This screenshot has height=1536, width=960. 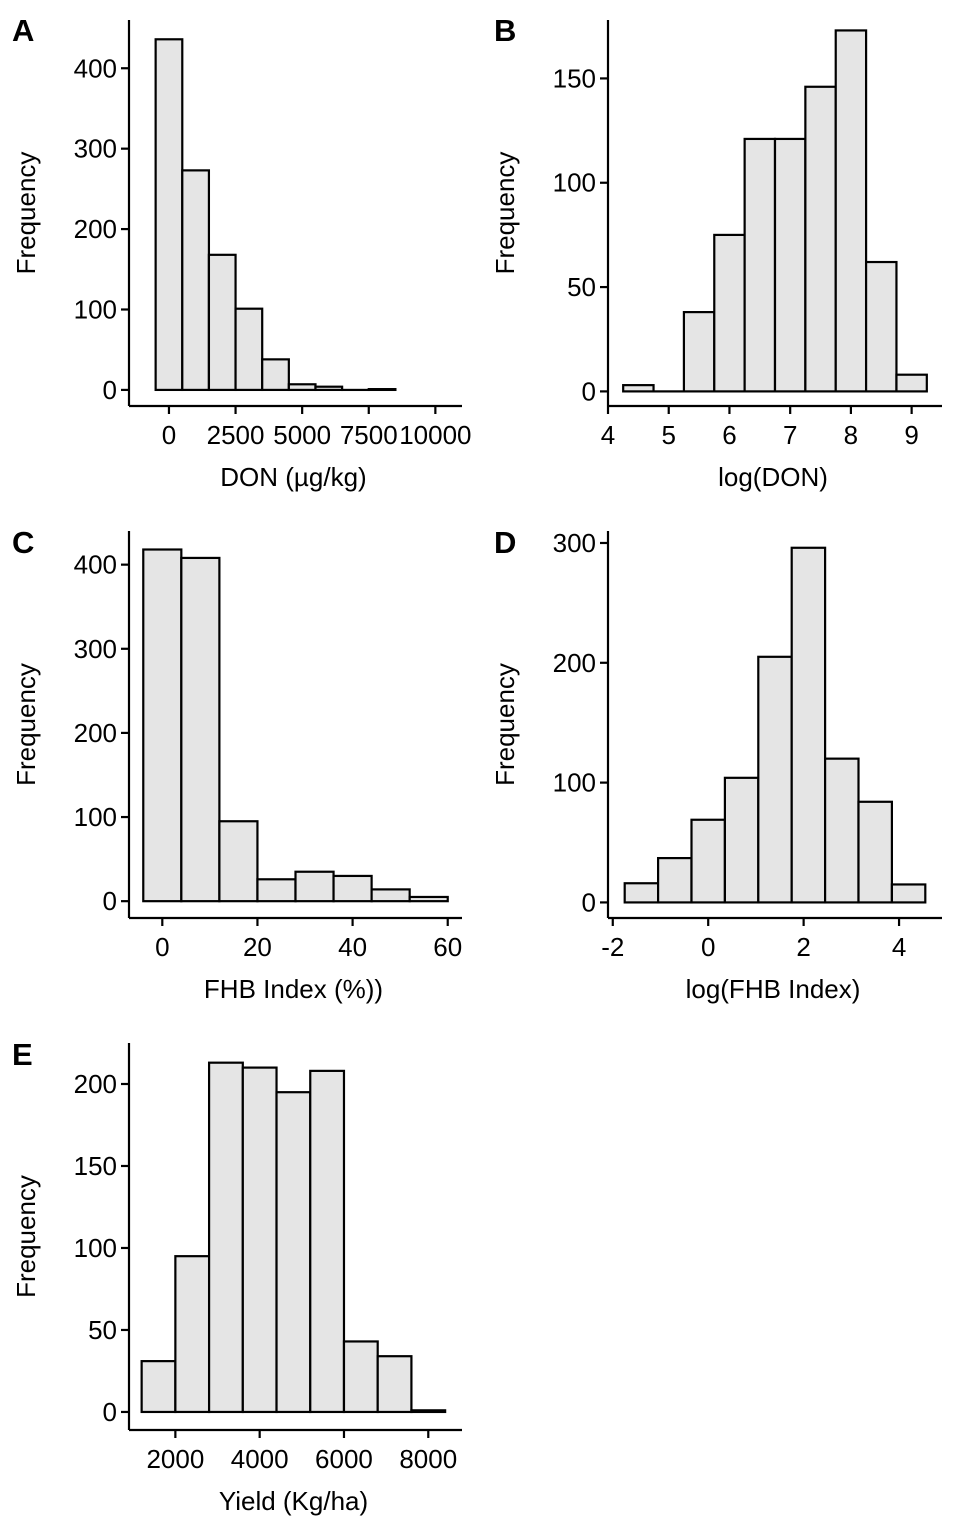 What do you see at coordinates (23, 542) in the screenshot?
I see `panel-letter: C` at bounding box center [23, 542].